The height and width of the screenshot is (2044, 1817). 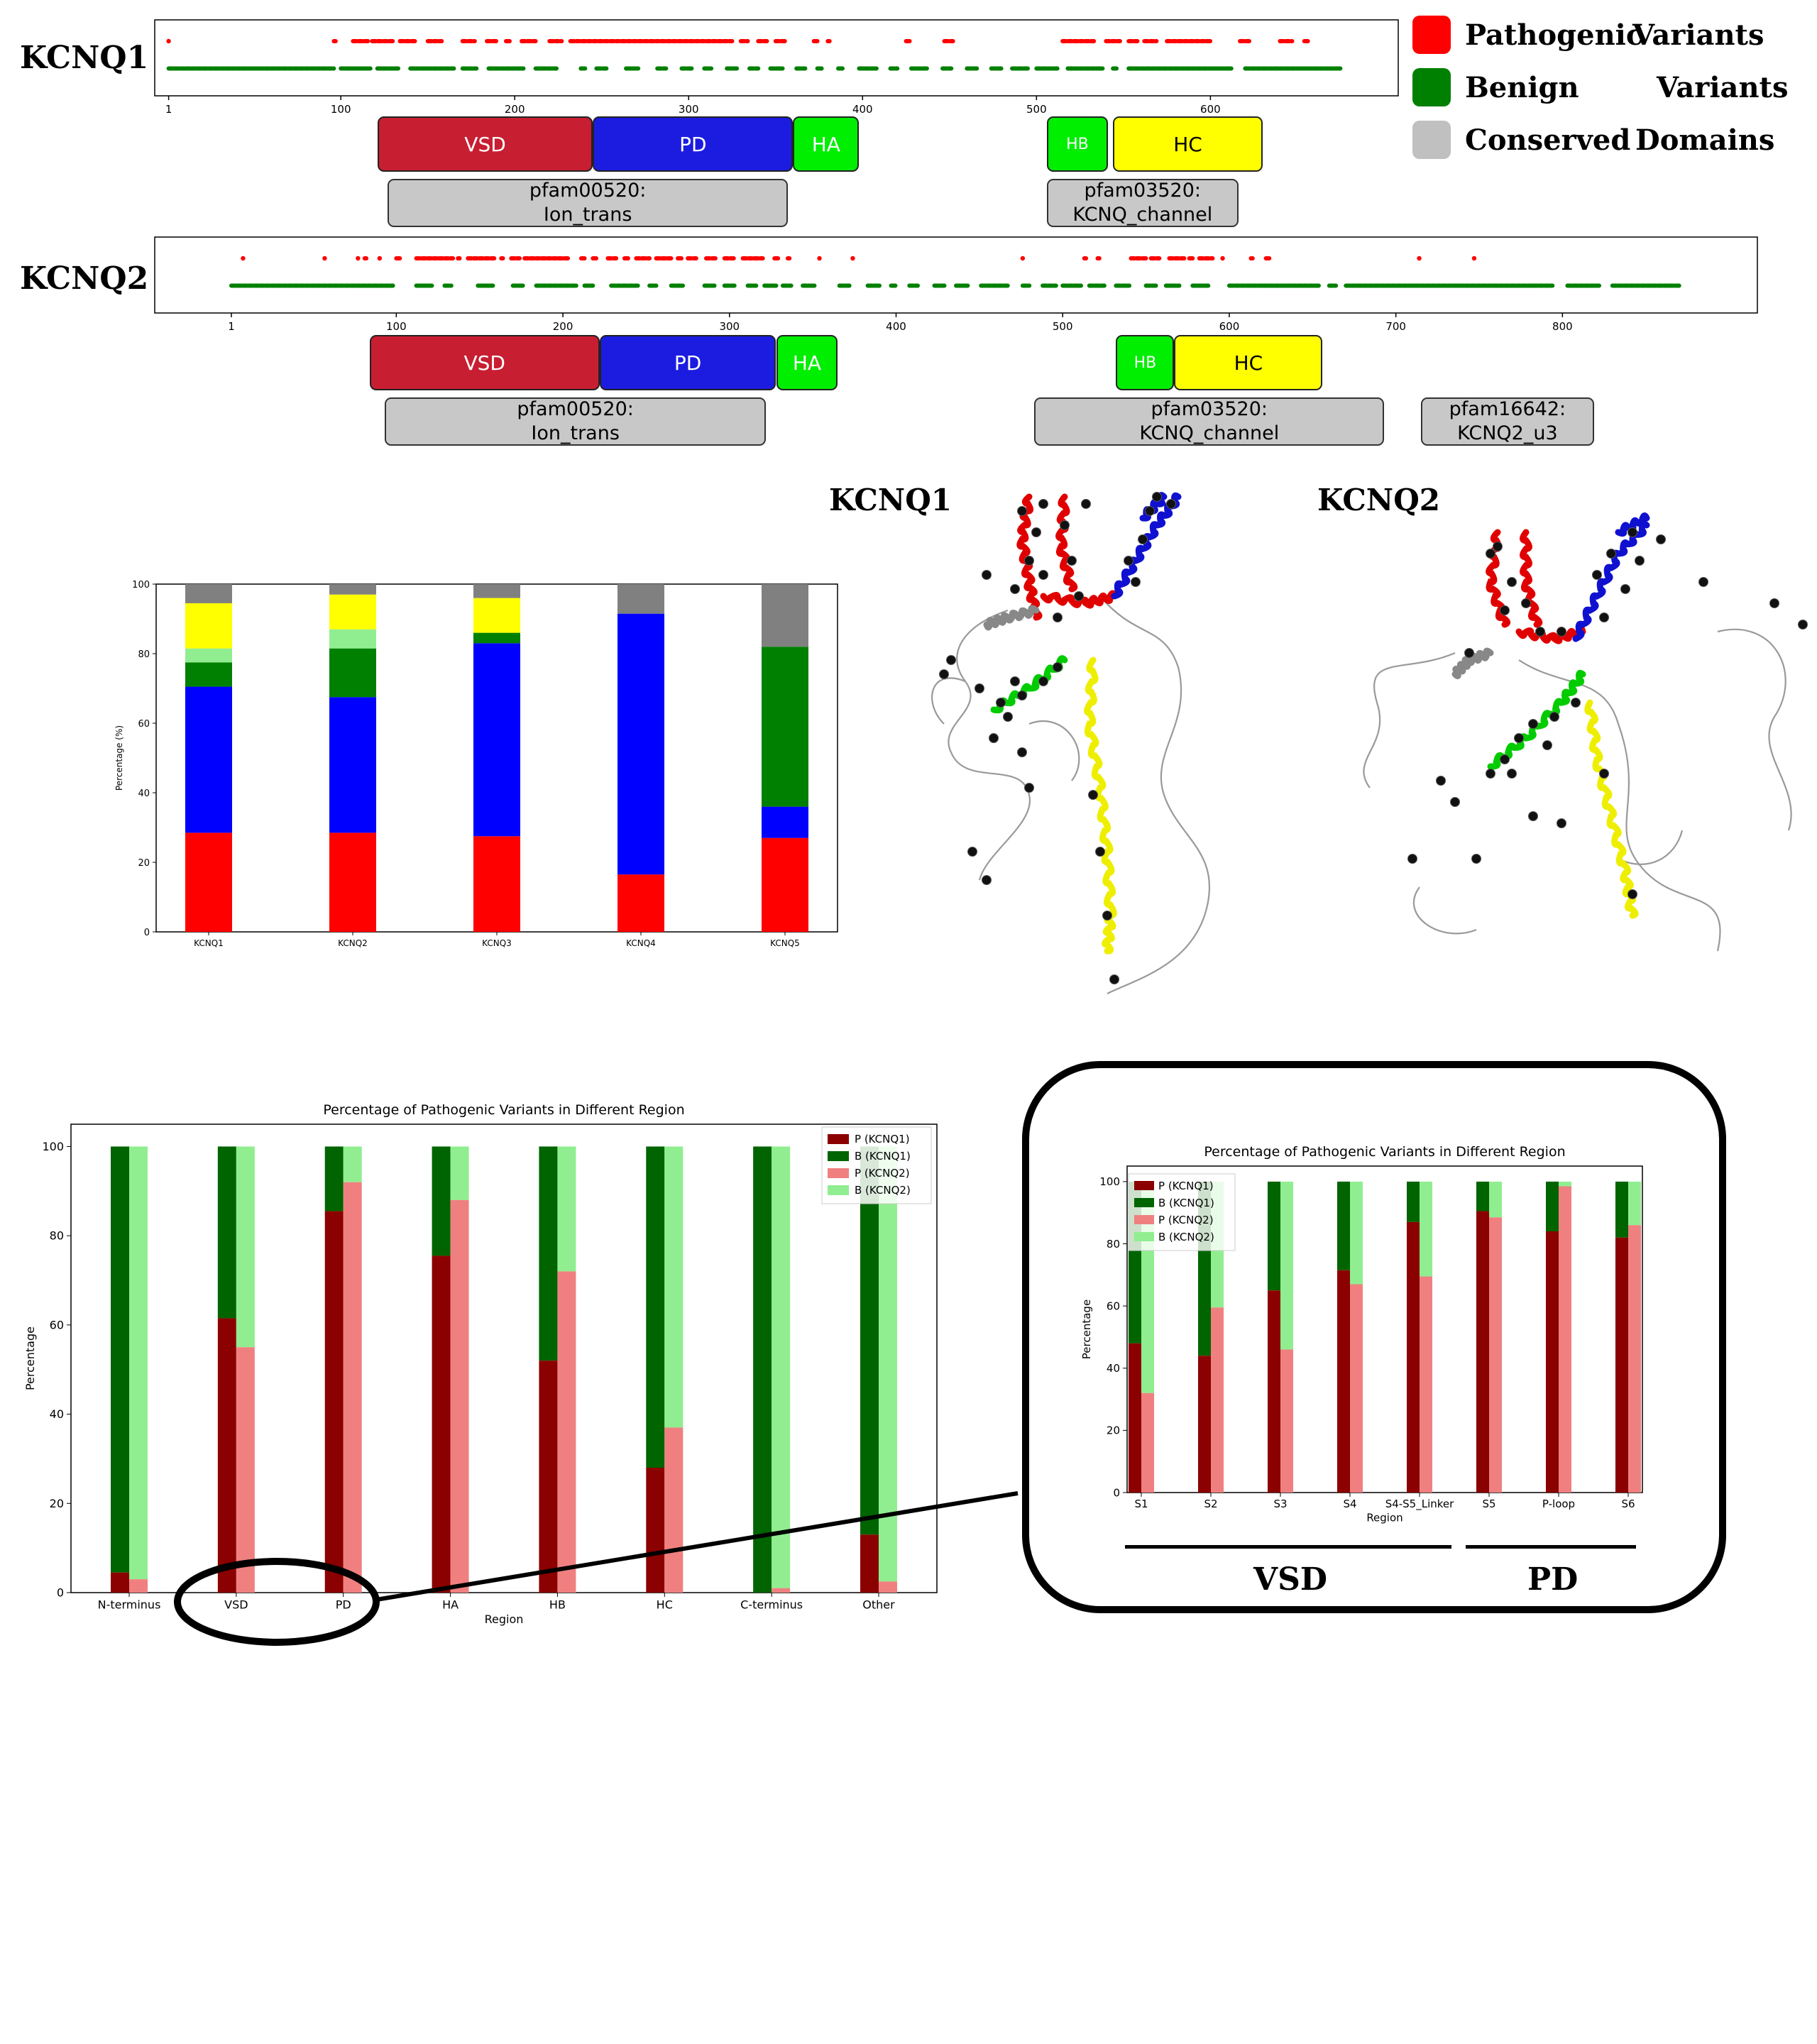 What do you see at coordinates (1290, 1579) in the screenshot?
I see `vsd-group-label: VSD` at bounding box center [1290, 1579].